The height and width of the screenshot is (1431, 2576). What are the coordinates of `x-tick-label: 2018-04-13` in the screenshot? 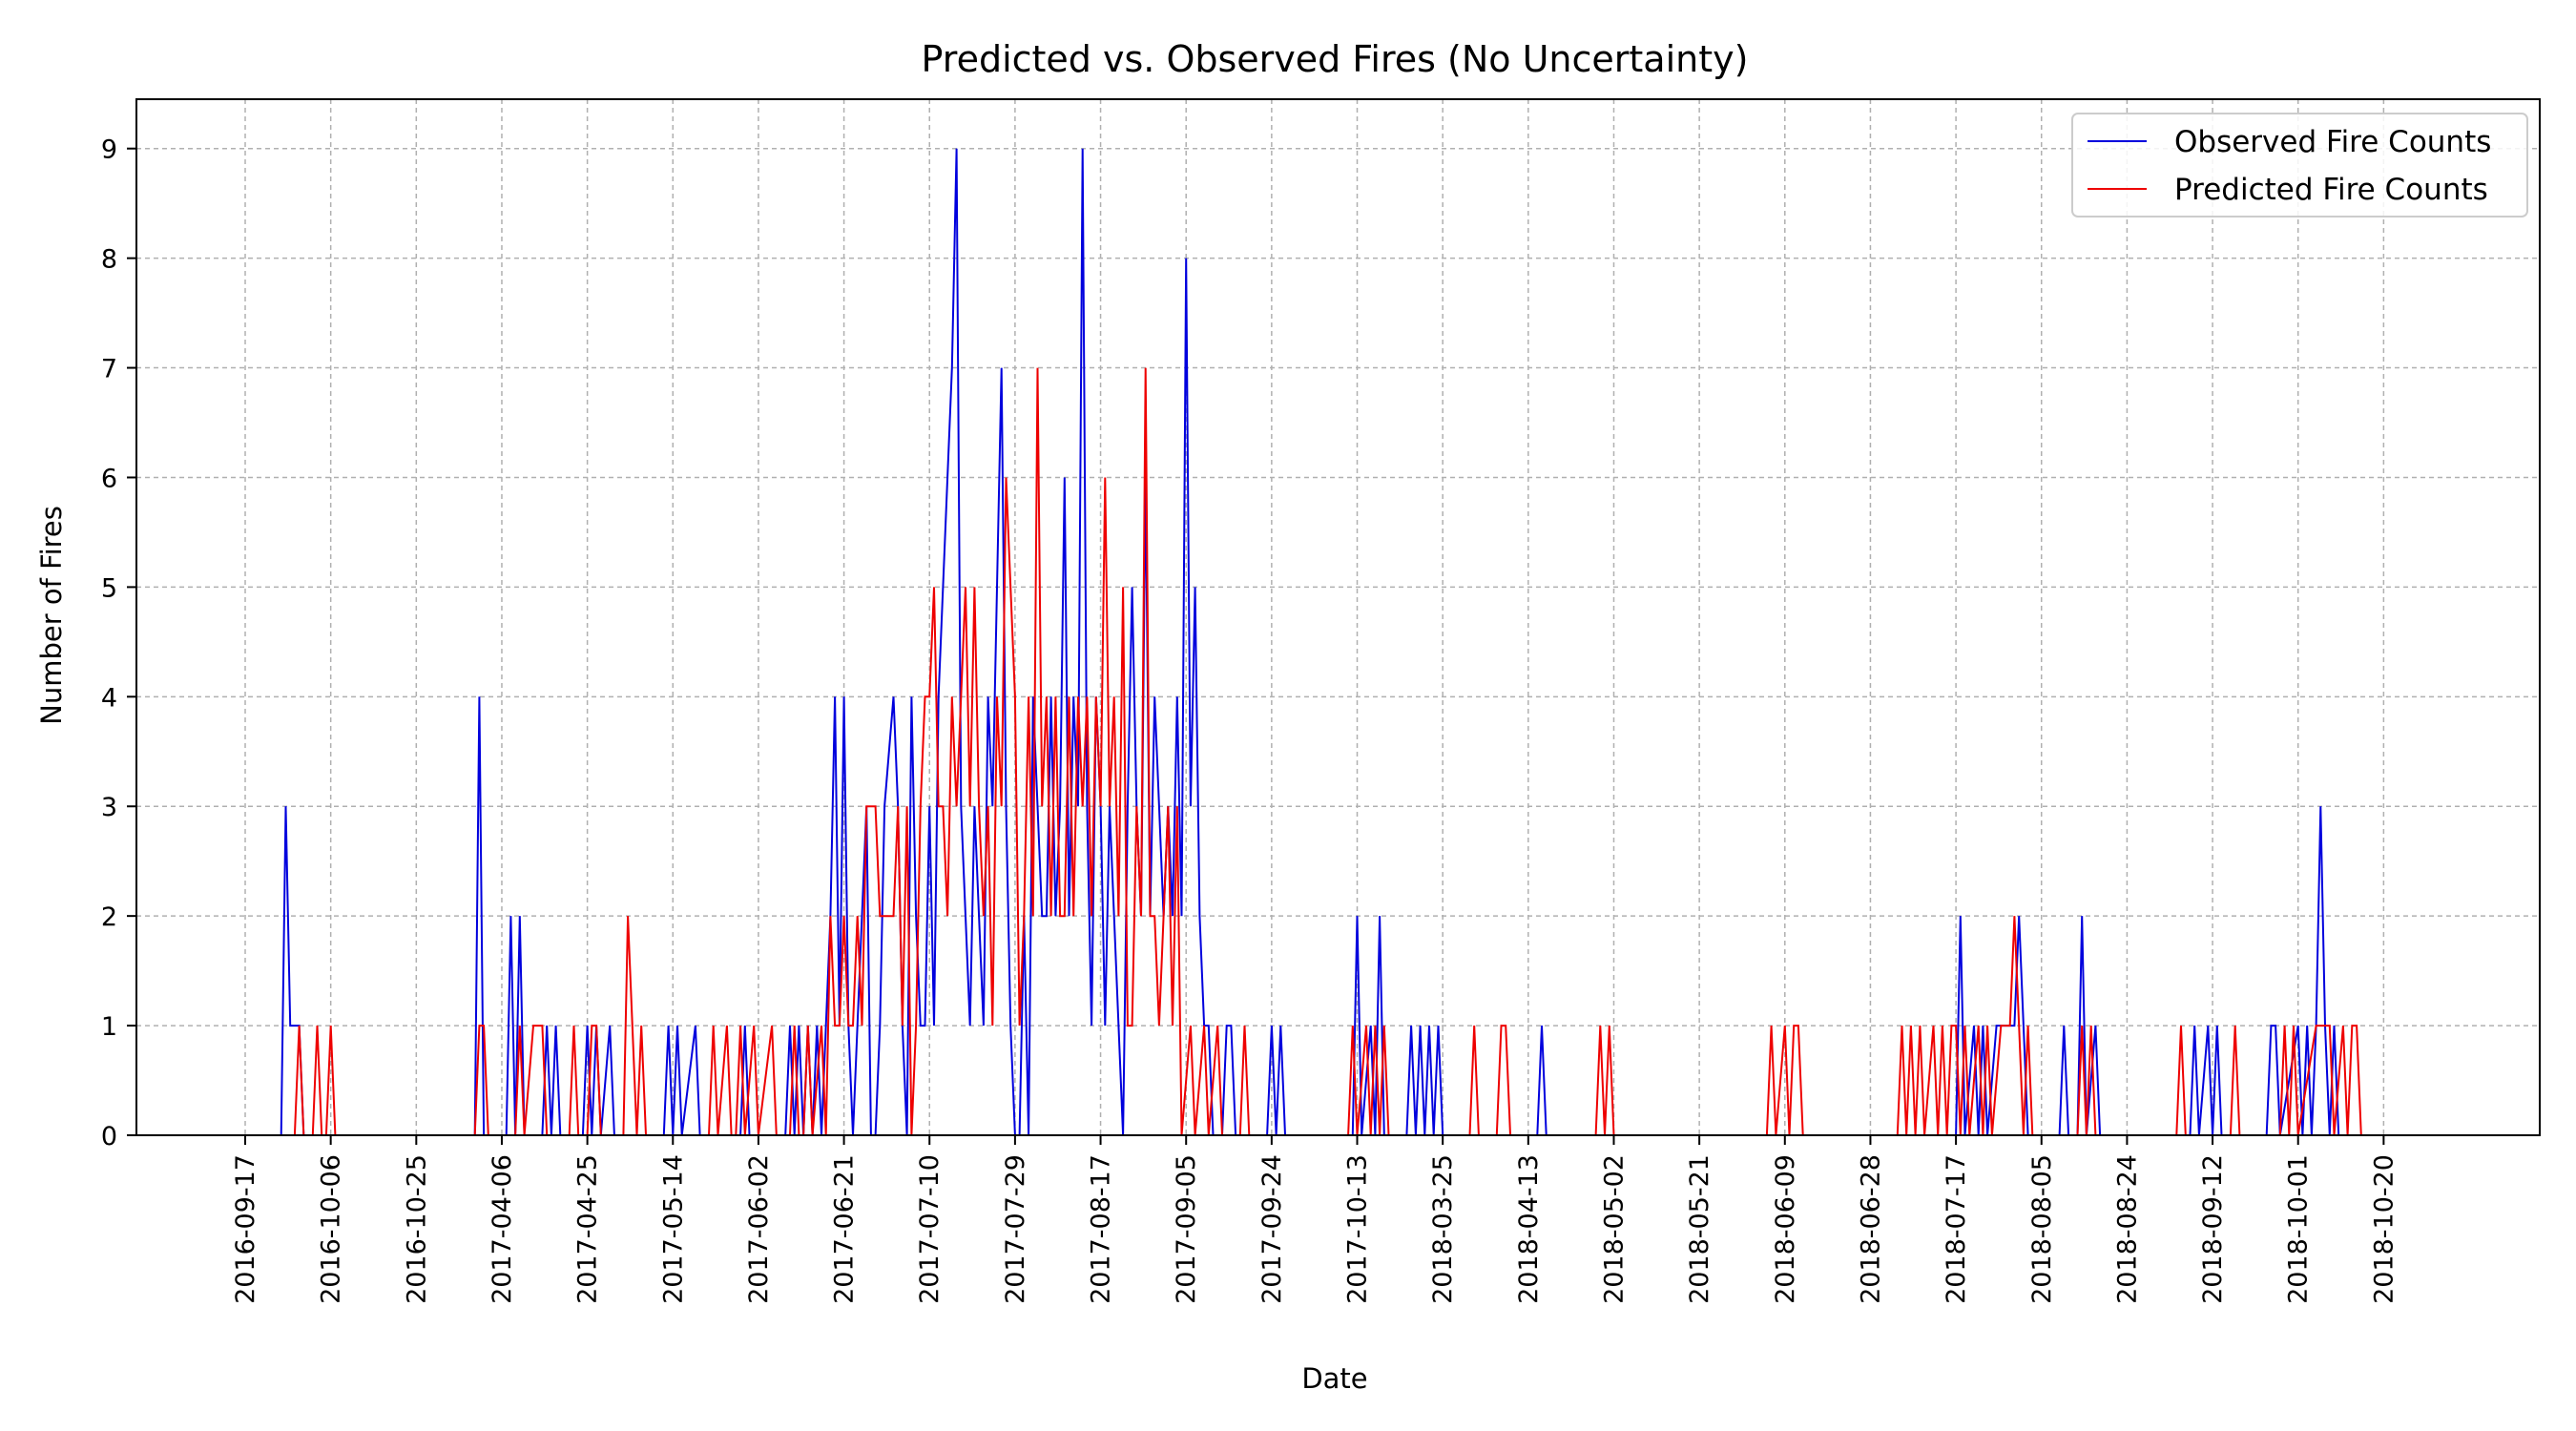 It's located at (1529, 1229).